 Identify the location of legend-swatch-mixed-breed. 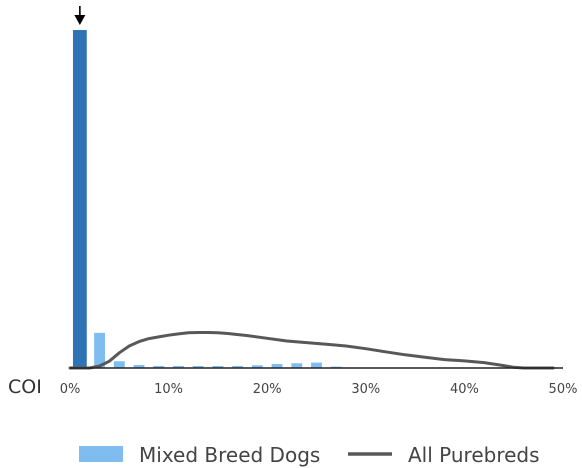
(101, 454).